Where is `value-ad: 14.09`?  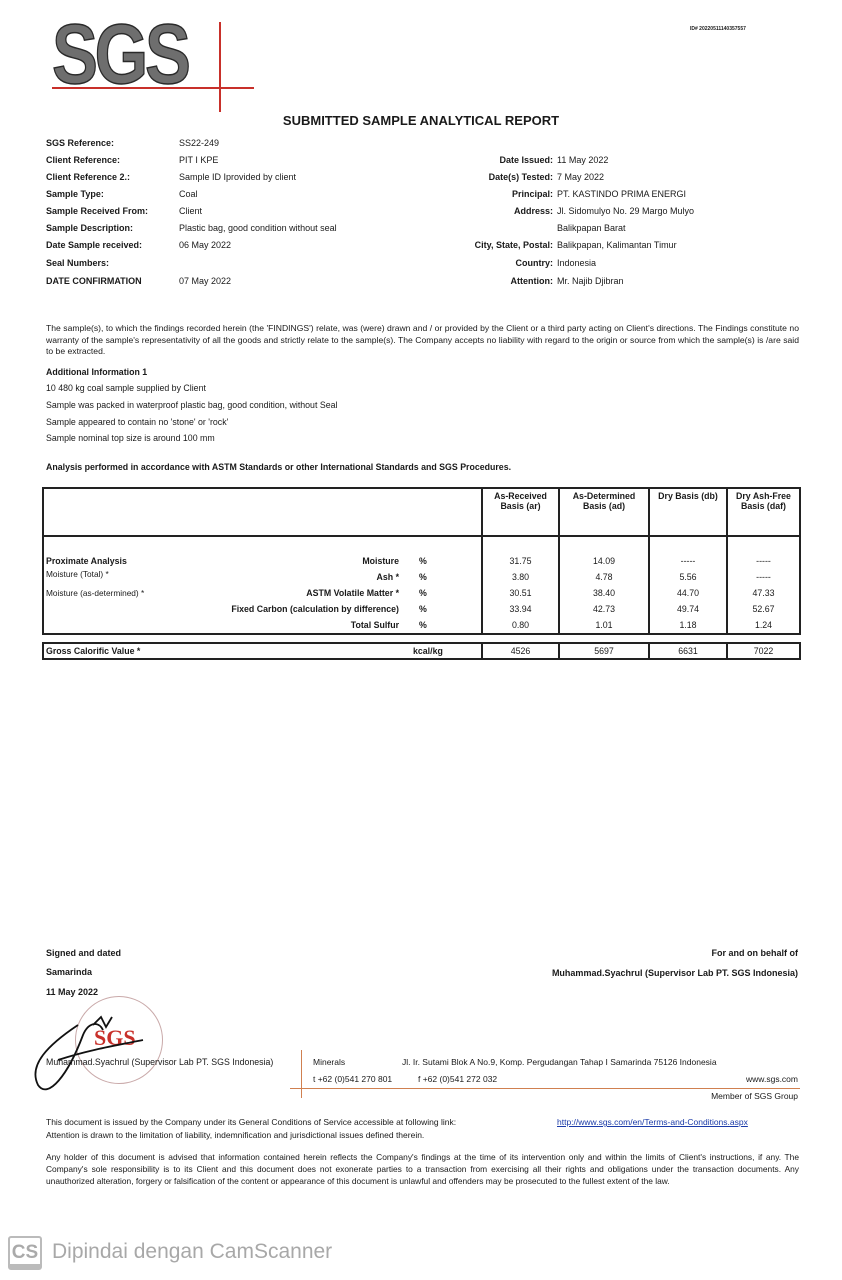 value-ad: 14.09 is located at coordinates (603, 561).